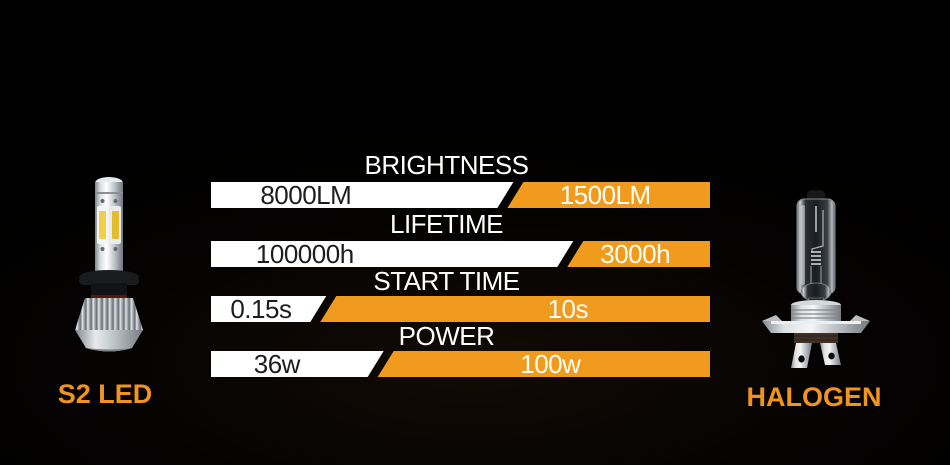 This screenshot has height=465, width=950. What do you see at coordinates (460, 364) in the screenshot?
I see `comparison-bar: 36w 100w` at bounding box center [460, 364].